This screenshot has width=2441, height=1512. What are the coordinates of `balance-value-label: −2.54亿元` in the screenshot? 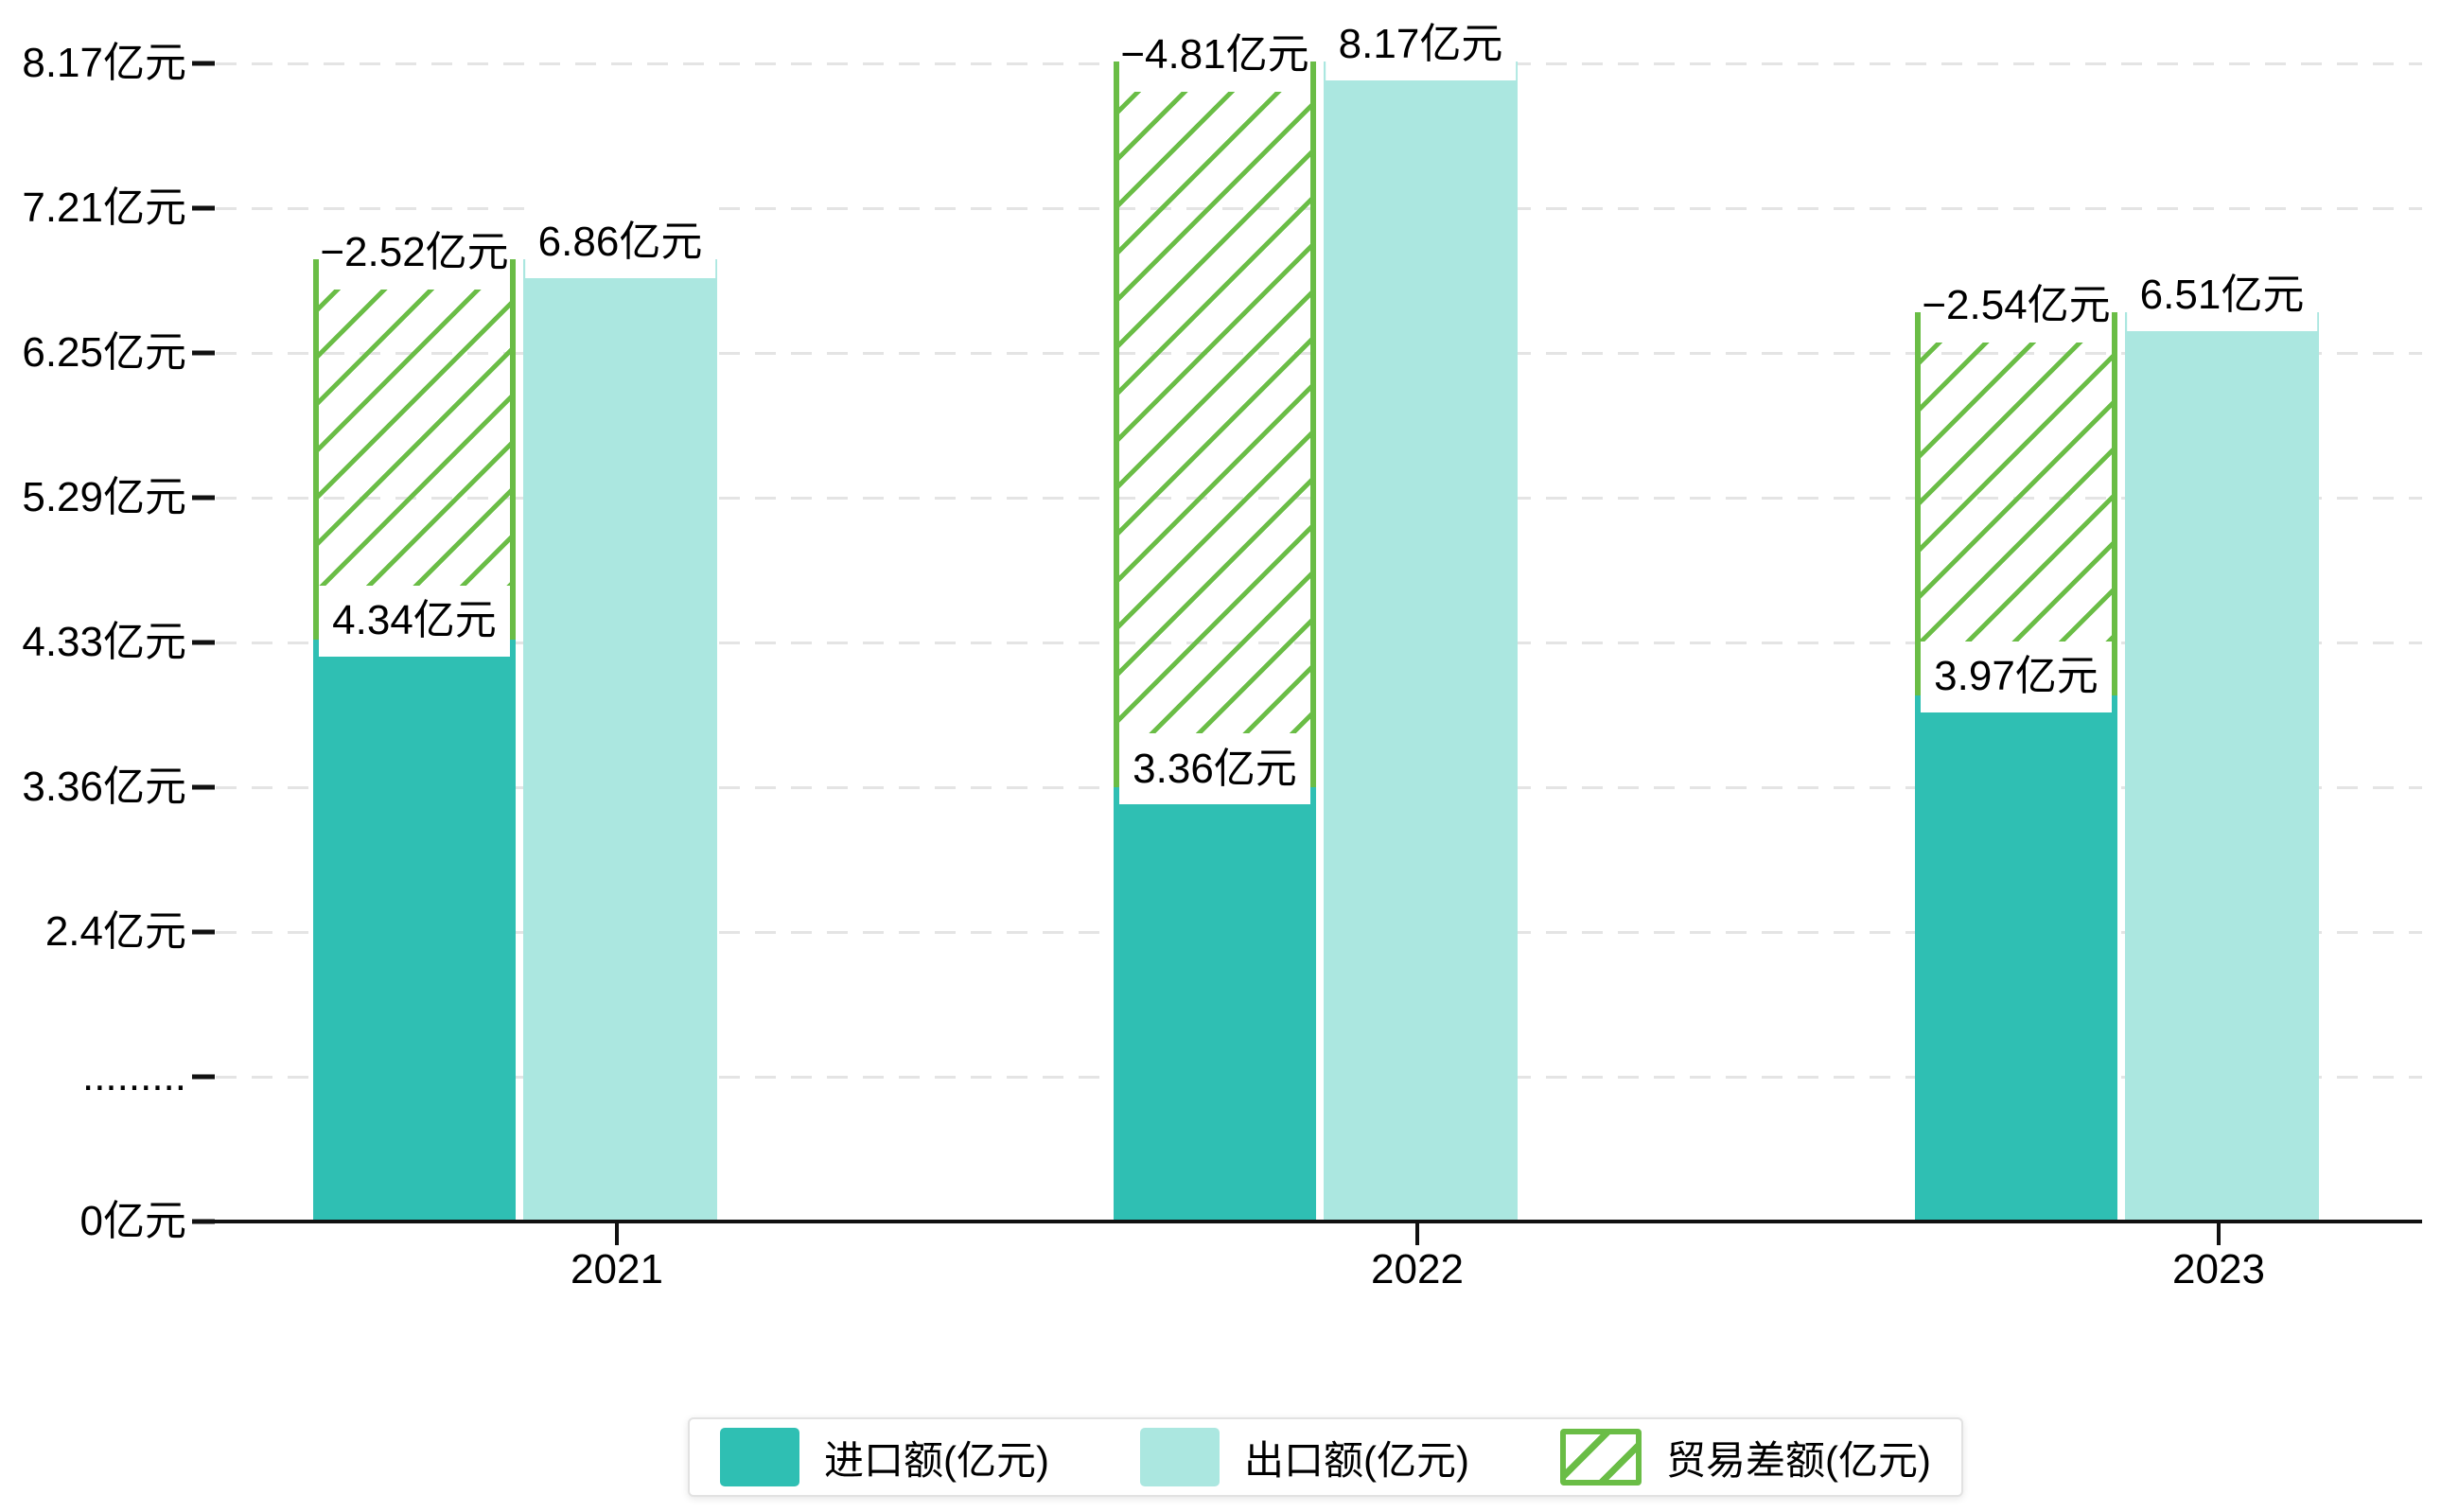 It's located at (2016, 305).